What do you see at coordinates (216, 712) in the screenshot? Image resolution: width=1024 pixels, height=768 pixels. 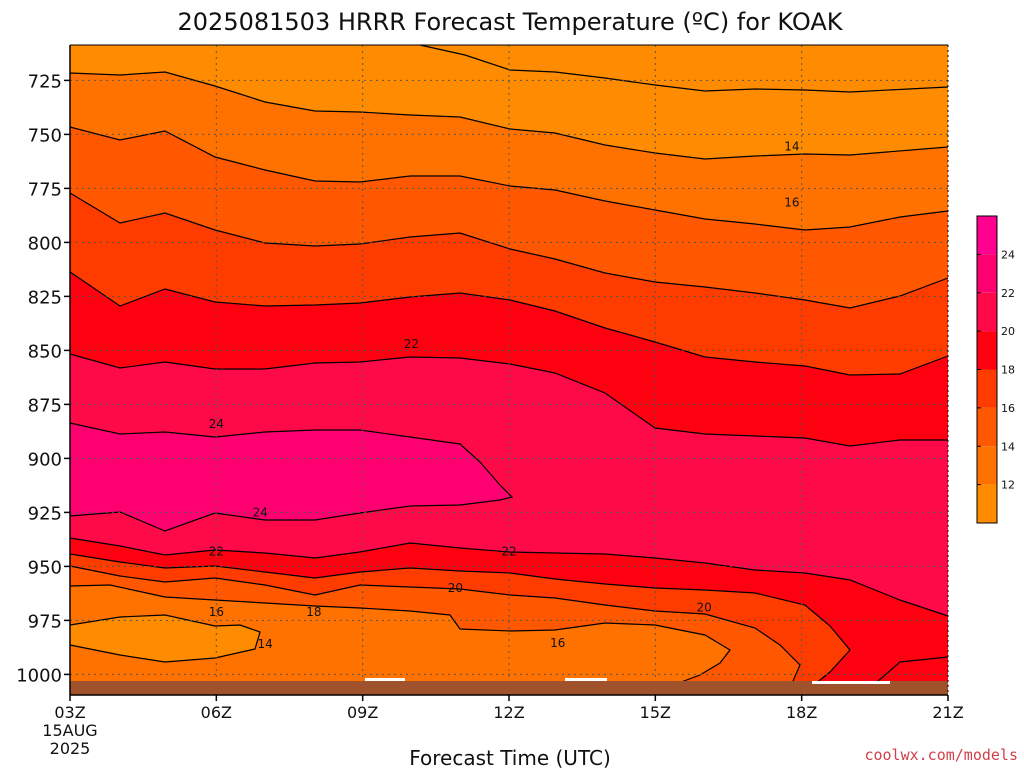 I see `x-tick-label: 06Z` at bounding box center [216, 712].